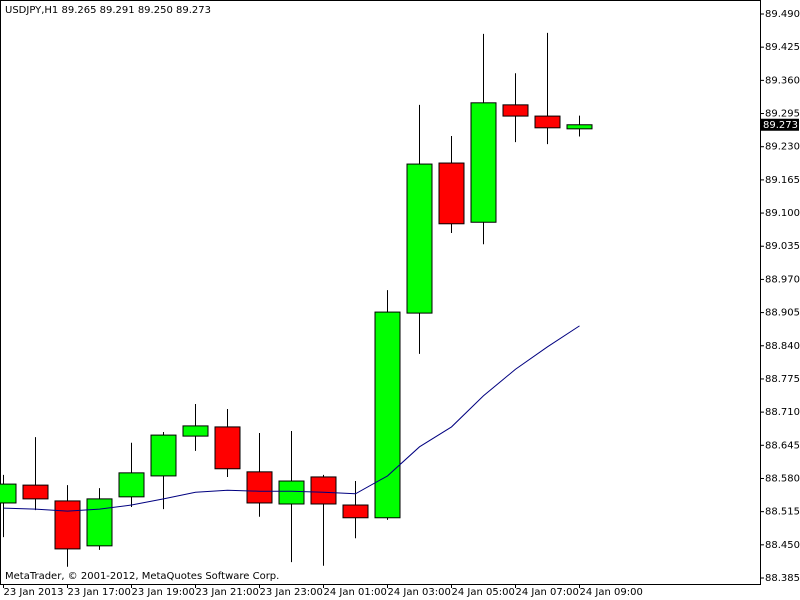 This screenshot has width=800, height=600. I want to click on price-label-bg, so click(780, 124).